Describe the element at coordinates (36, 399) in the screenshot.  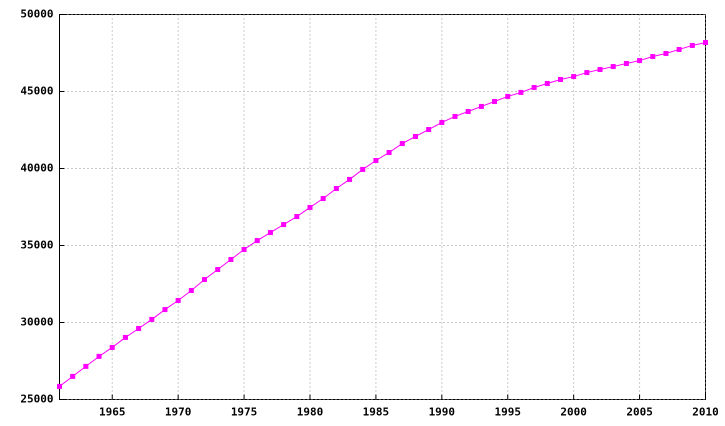
I see `y-tick-label: 25000` at that location.